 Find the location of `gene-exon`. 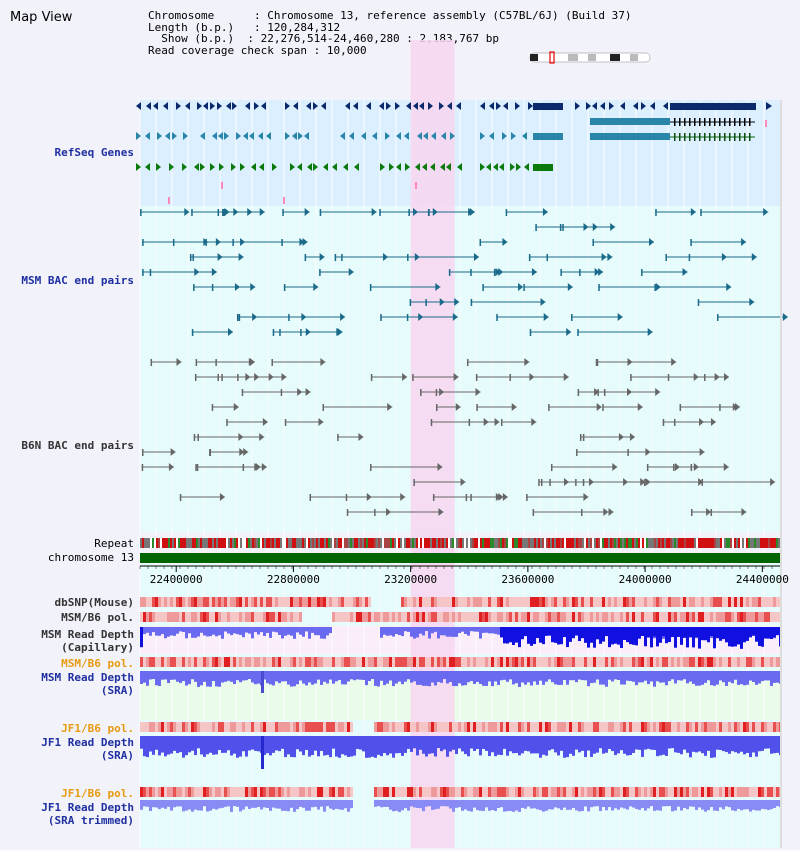

gene-exon is located at coordinates (695, 122).